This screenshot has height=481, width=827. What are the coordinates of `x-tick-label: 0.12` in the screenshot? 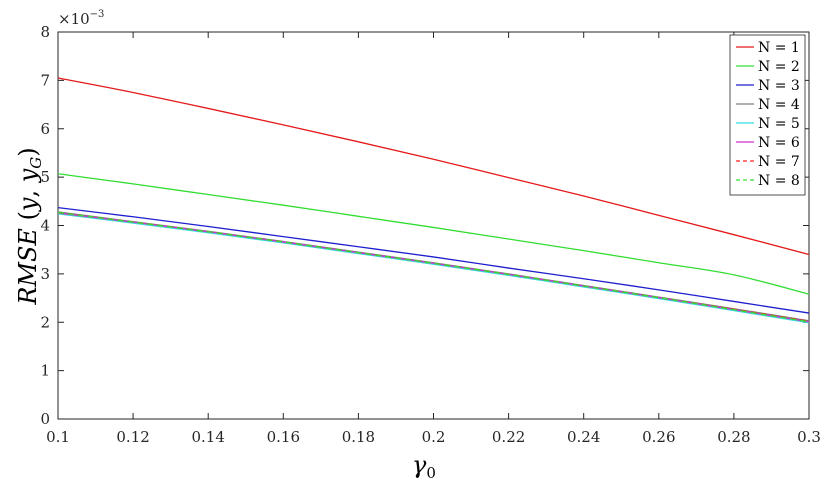 It's located at (132, 437).